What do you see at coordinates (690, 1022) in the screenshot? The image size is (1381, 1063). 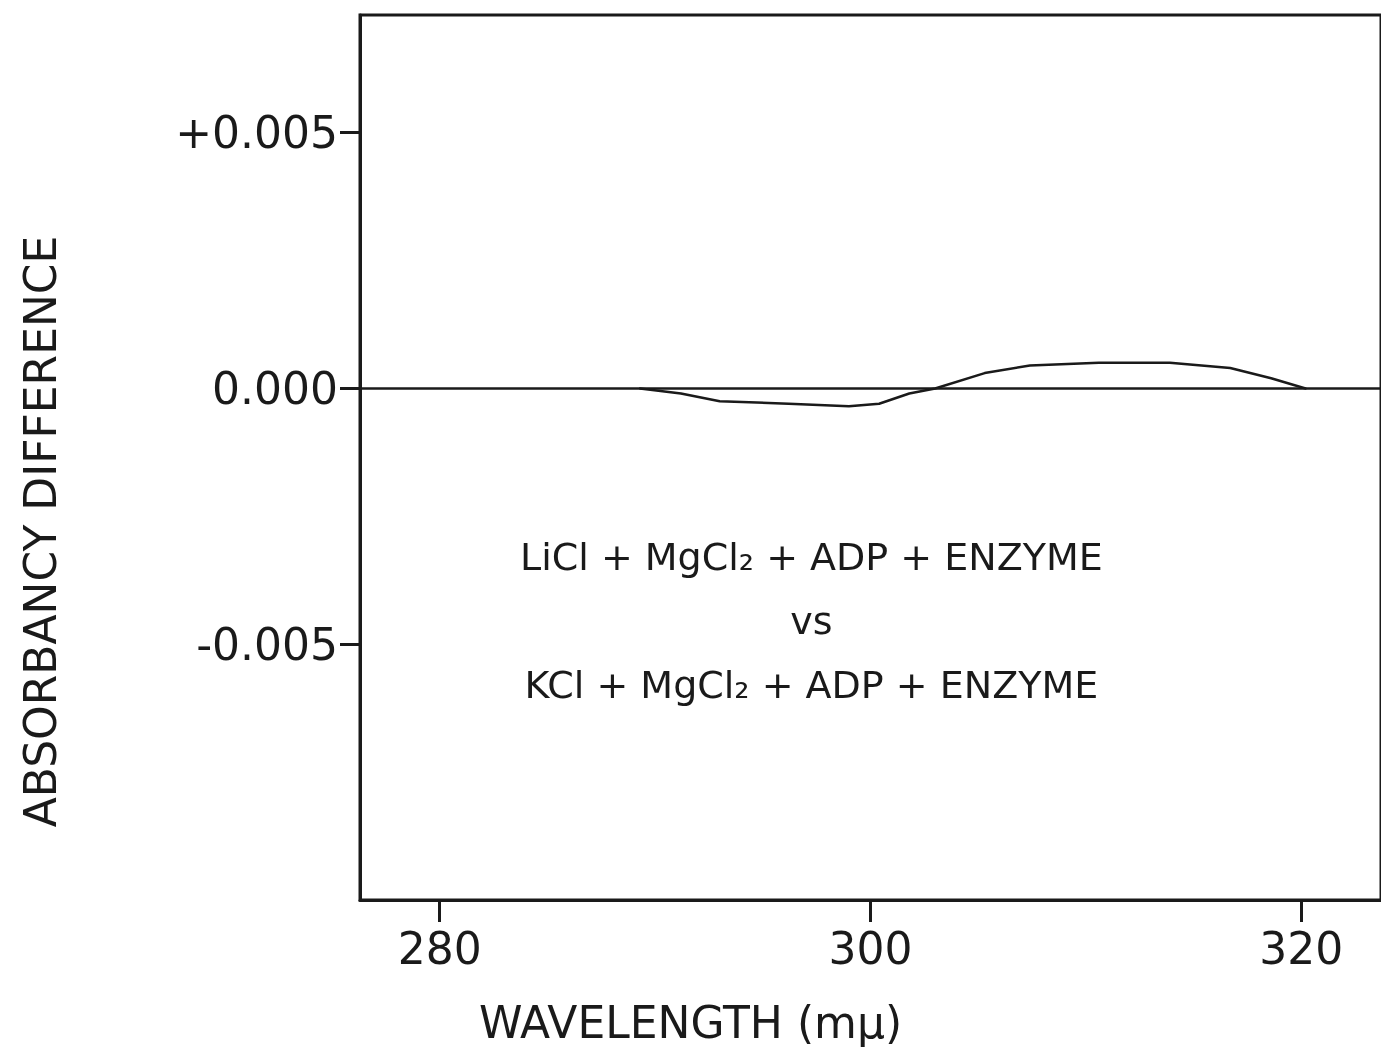 I see `x-axis-title: WAVELENGTH (mμ)` at bounding box center [690, 1022].